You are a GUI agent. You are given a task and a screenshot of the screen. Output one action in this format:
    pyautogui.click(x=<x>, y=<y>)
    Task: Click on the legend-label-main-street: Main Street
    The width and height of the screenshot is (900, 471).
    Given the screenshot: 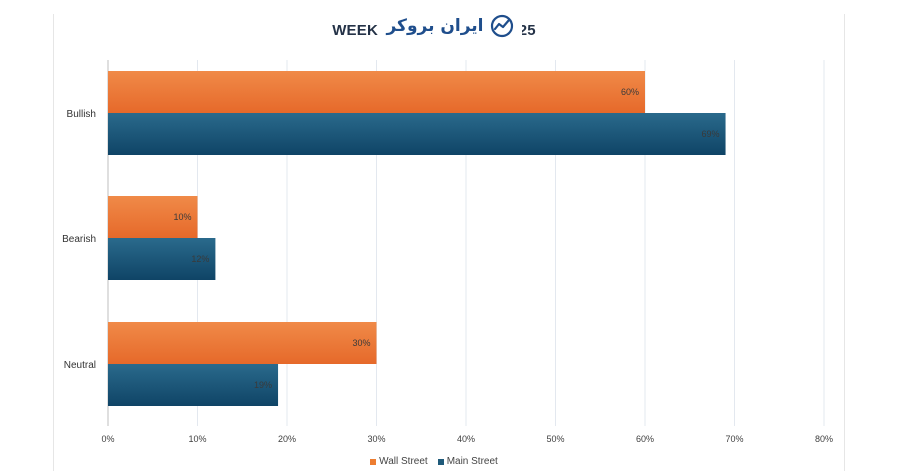 What is the action you would take?
    pyautogui.click(x=472, y=461)
    